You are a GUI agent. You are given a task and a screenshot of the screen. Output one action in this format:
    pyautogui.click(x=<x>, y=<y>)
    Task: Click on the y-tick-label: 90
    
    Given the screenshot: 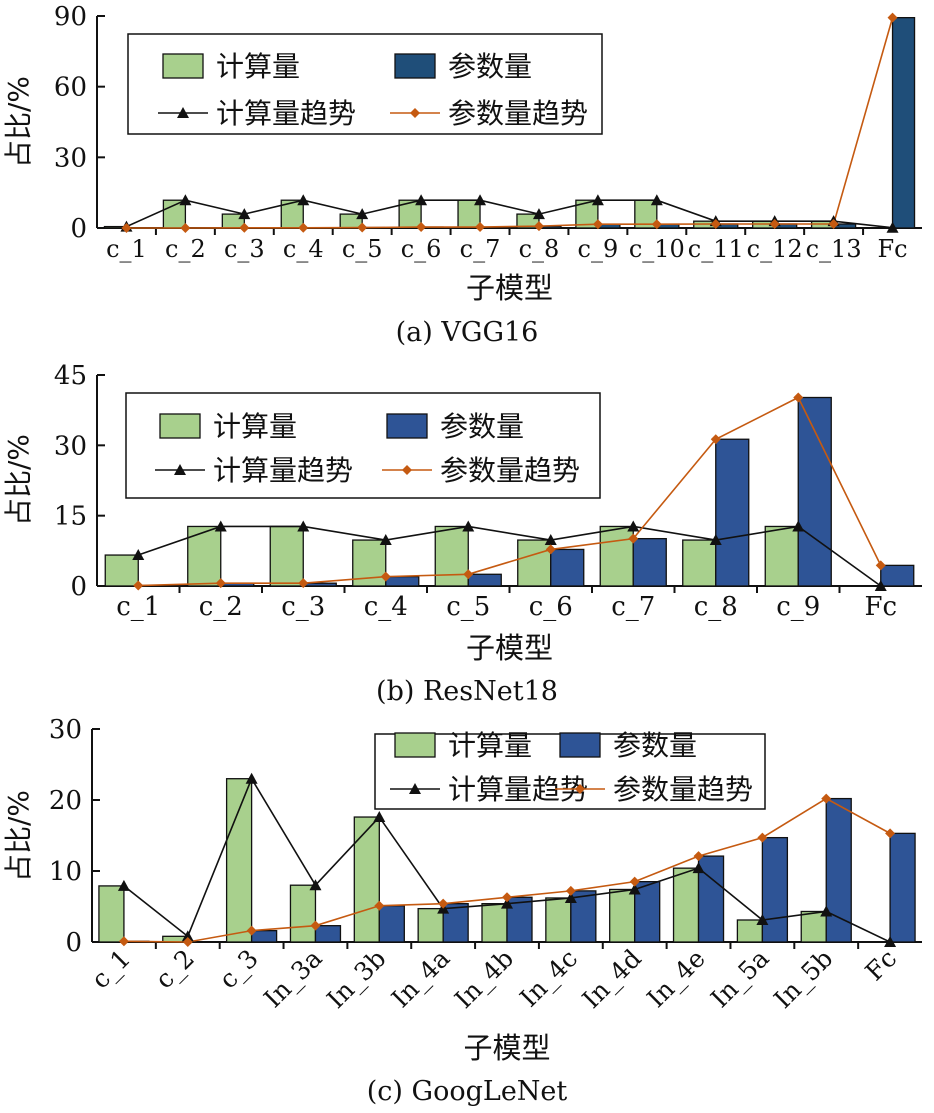 What is the action you would take?
    pyautogui.click(x=70, y=17)
    